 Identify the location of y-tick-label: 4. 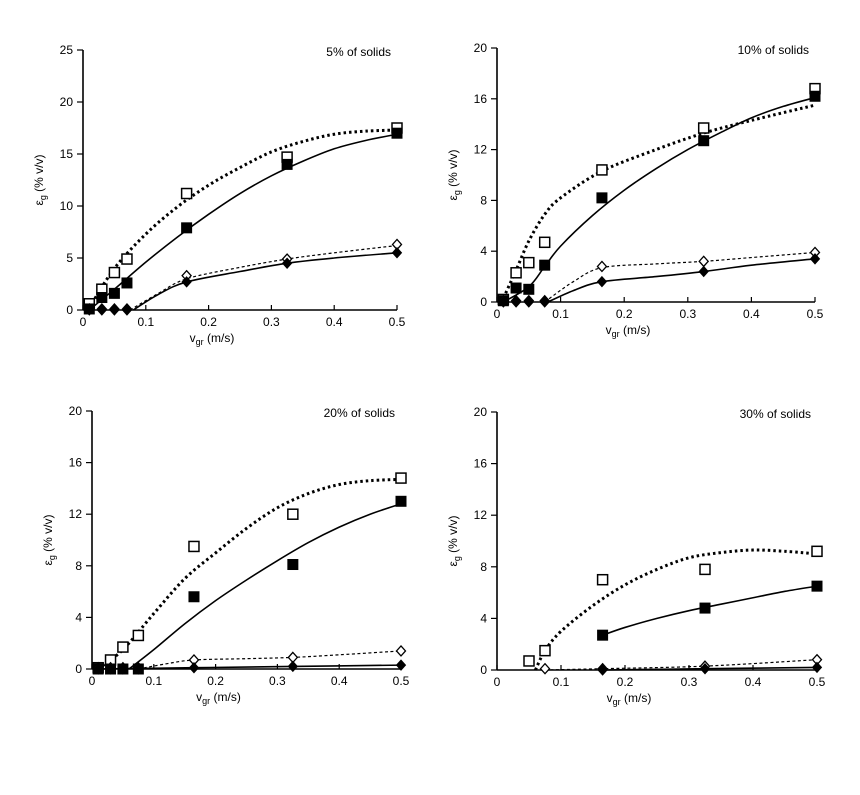
(483, 251).